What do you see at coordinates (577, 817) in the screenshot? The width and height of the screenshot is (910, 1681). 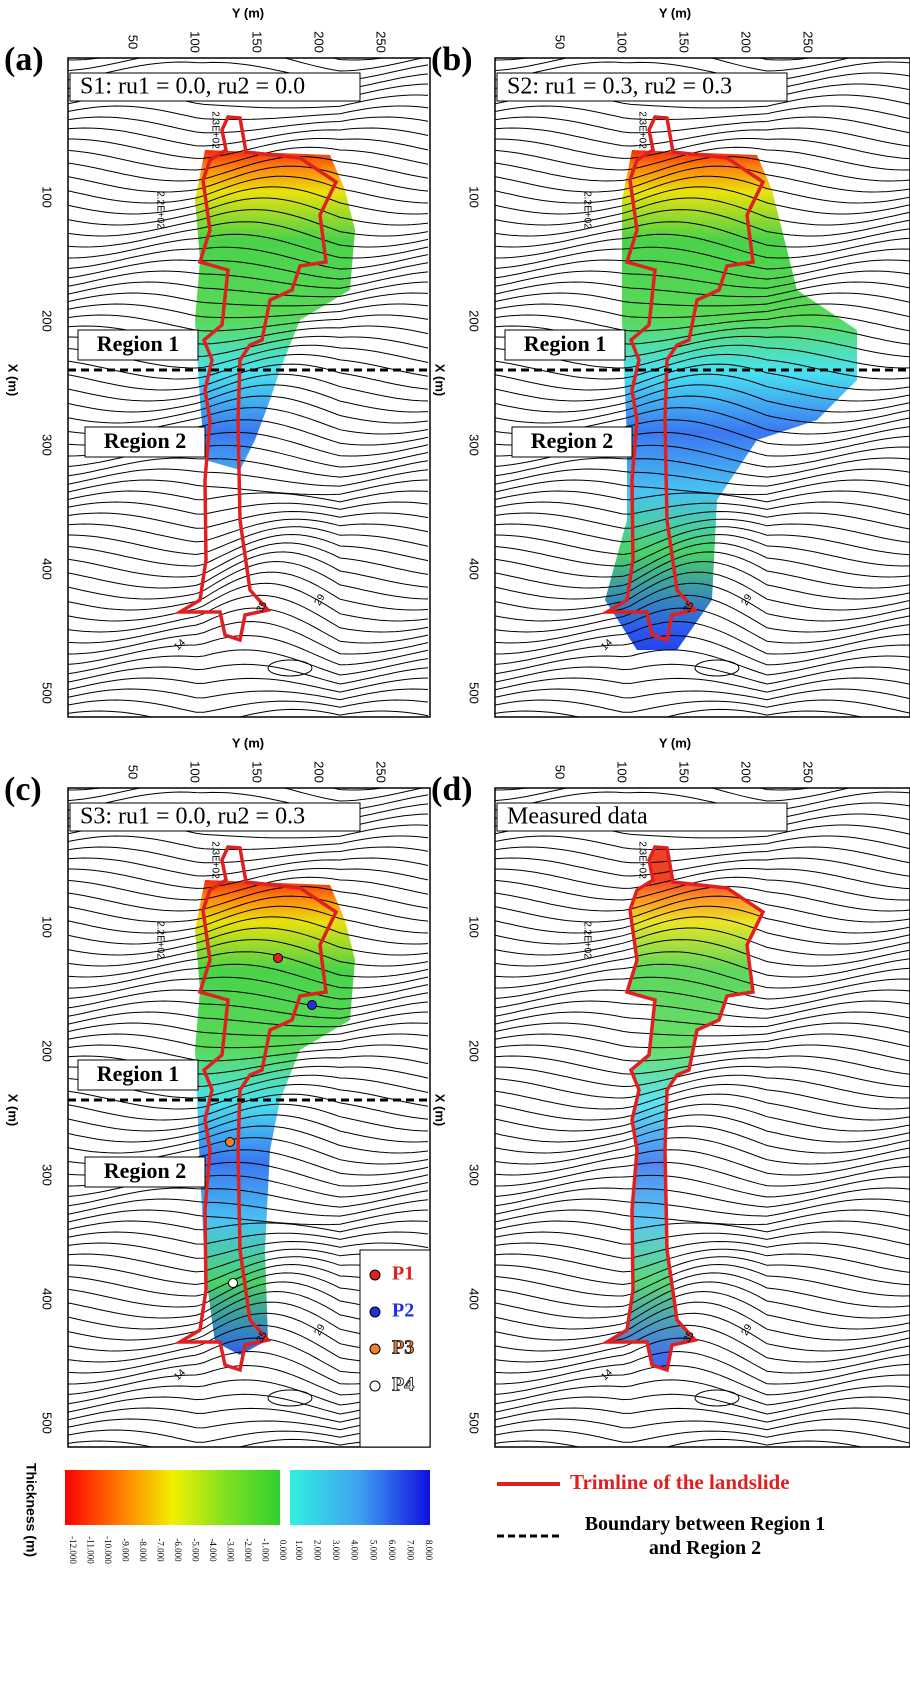 I see `panel-title: Measured data` at bounding box center [577, 817].